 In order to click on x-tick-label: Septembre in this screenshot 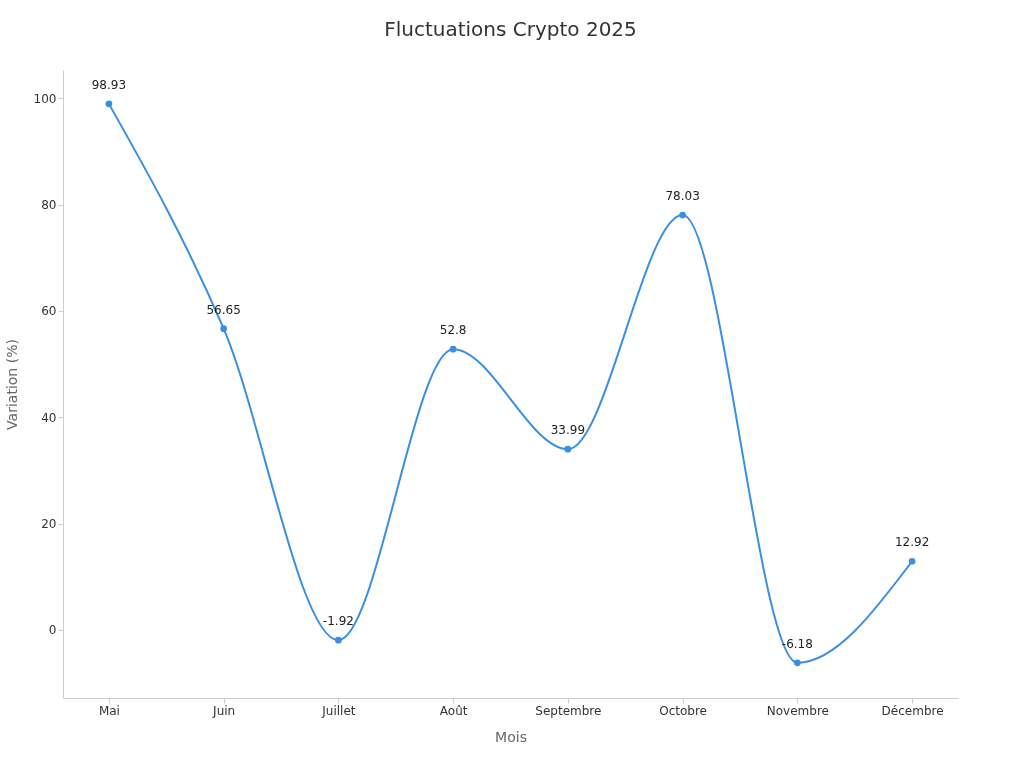, I will do `click(568, 710)`.